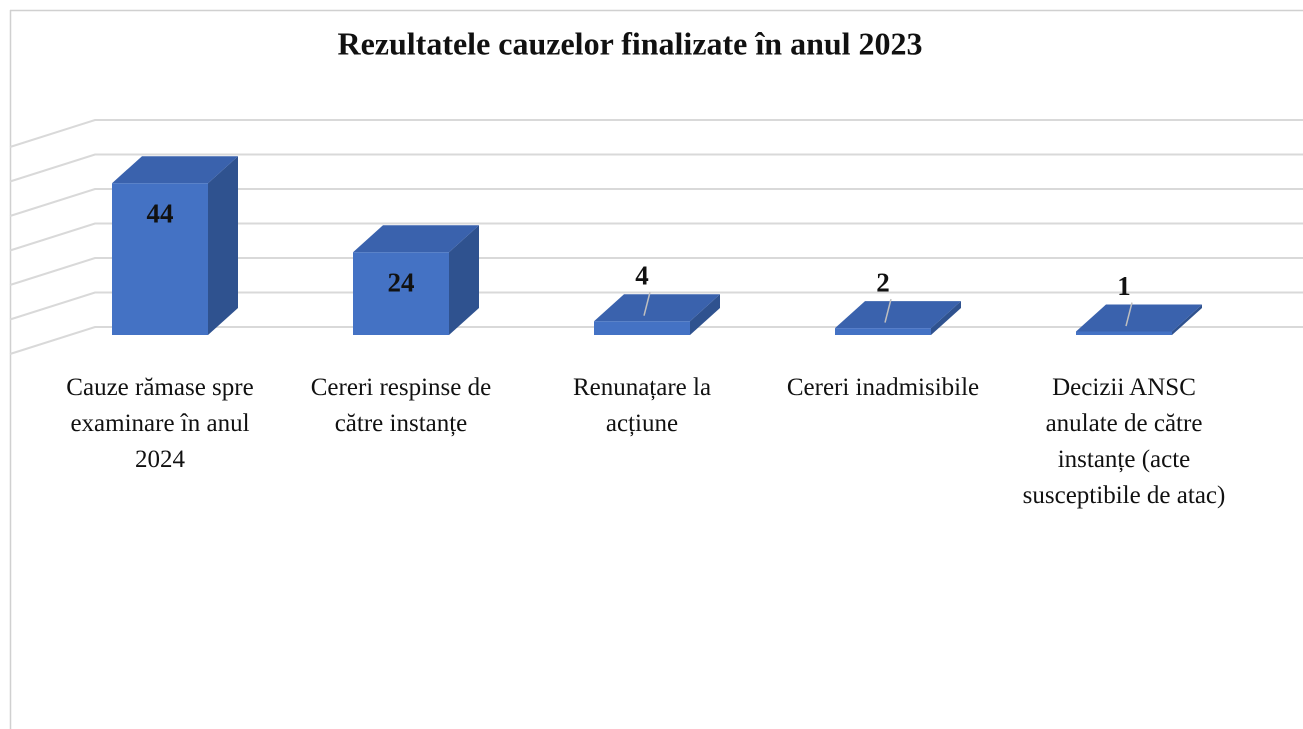 The height and width of the screenshot is (729, 1303). I want to click on data-label: 1, so click(1124, 286).